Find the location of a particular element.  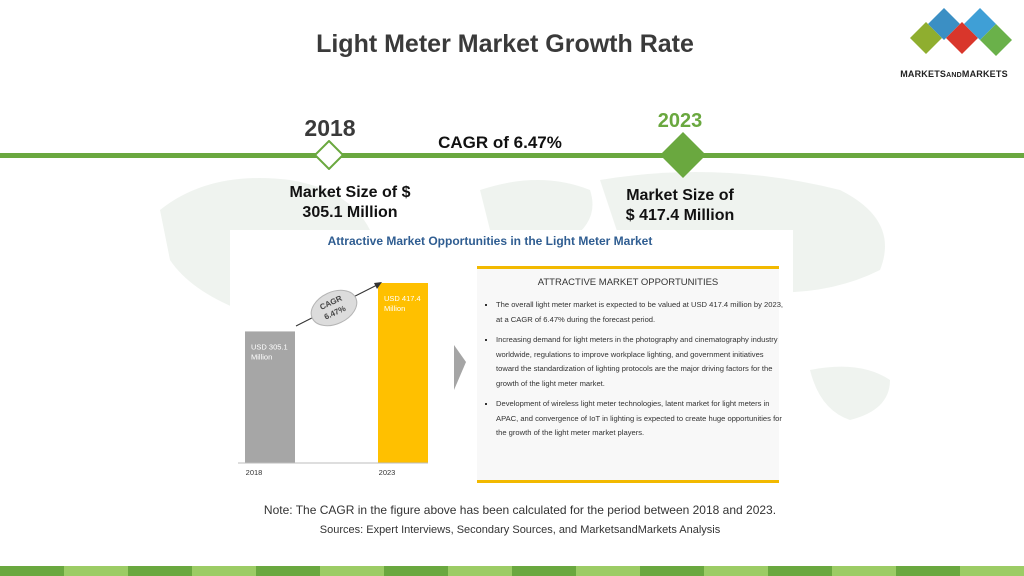

year-2018-label: 2018 is located at coordinates (330, 128).